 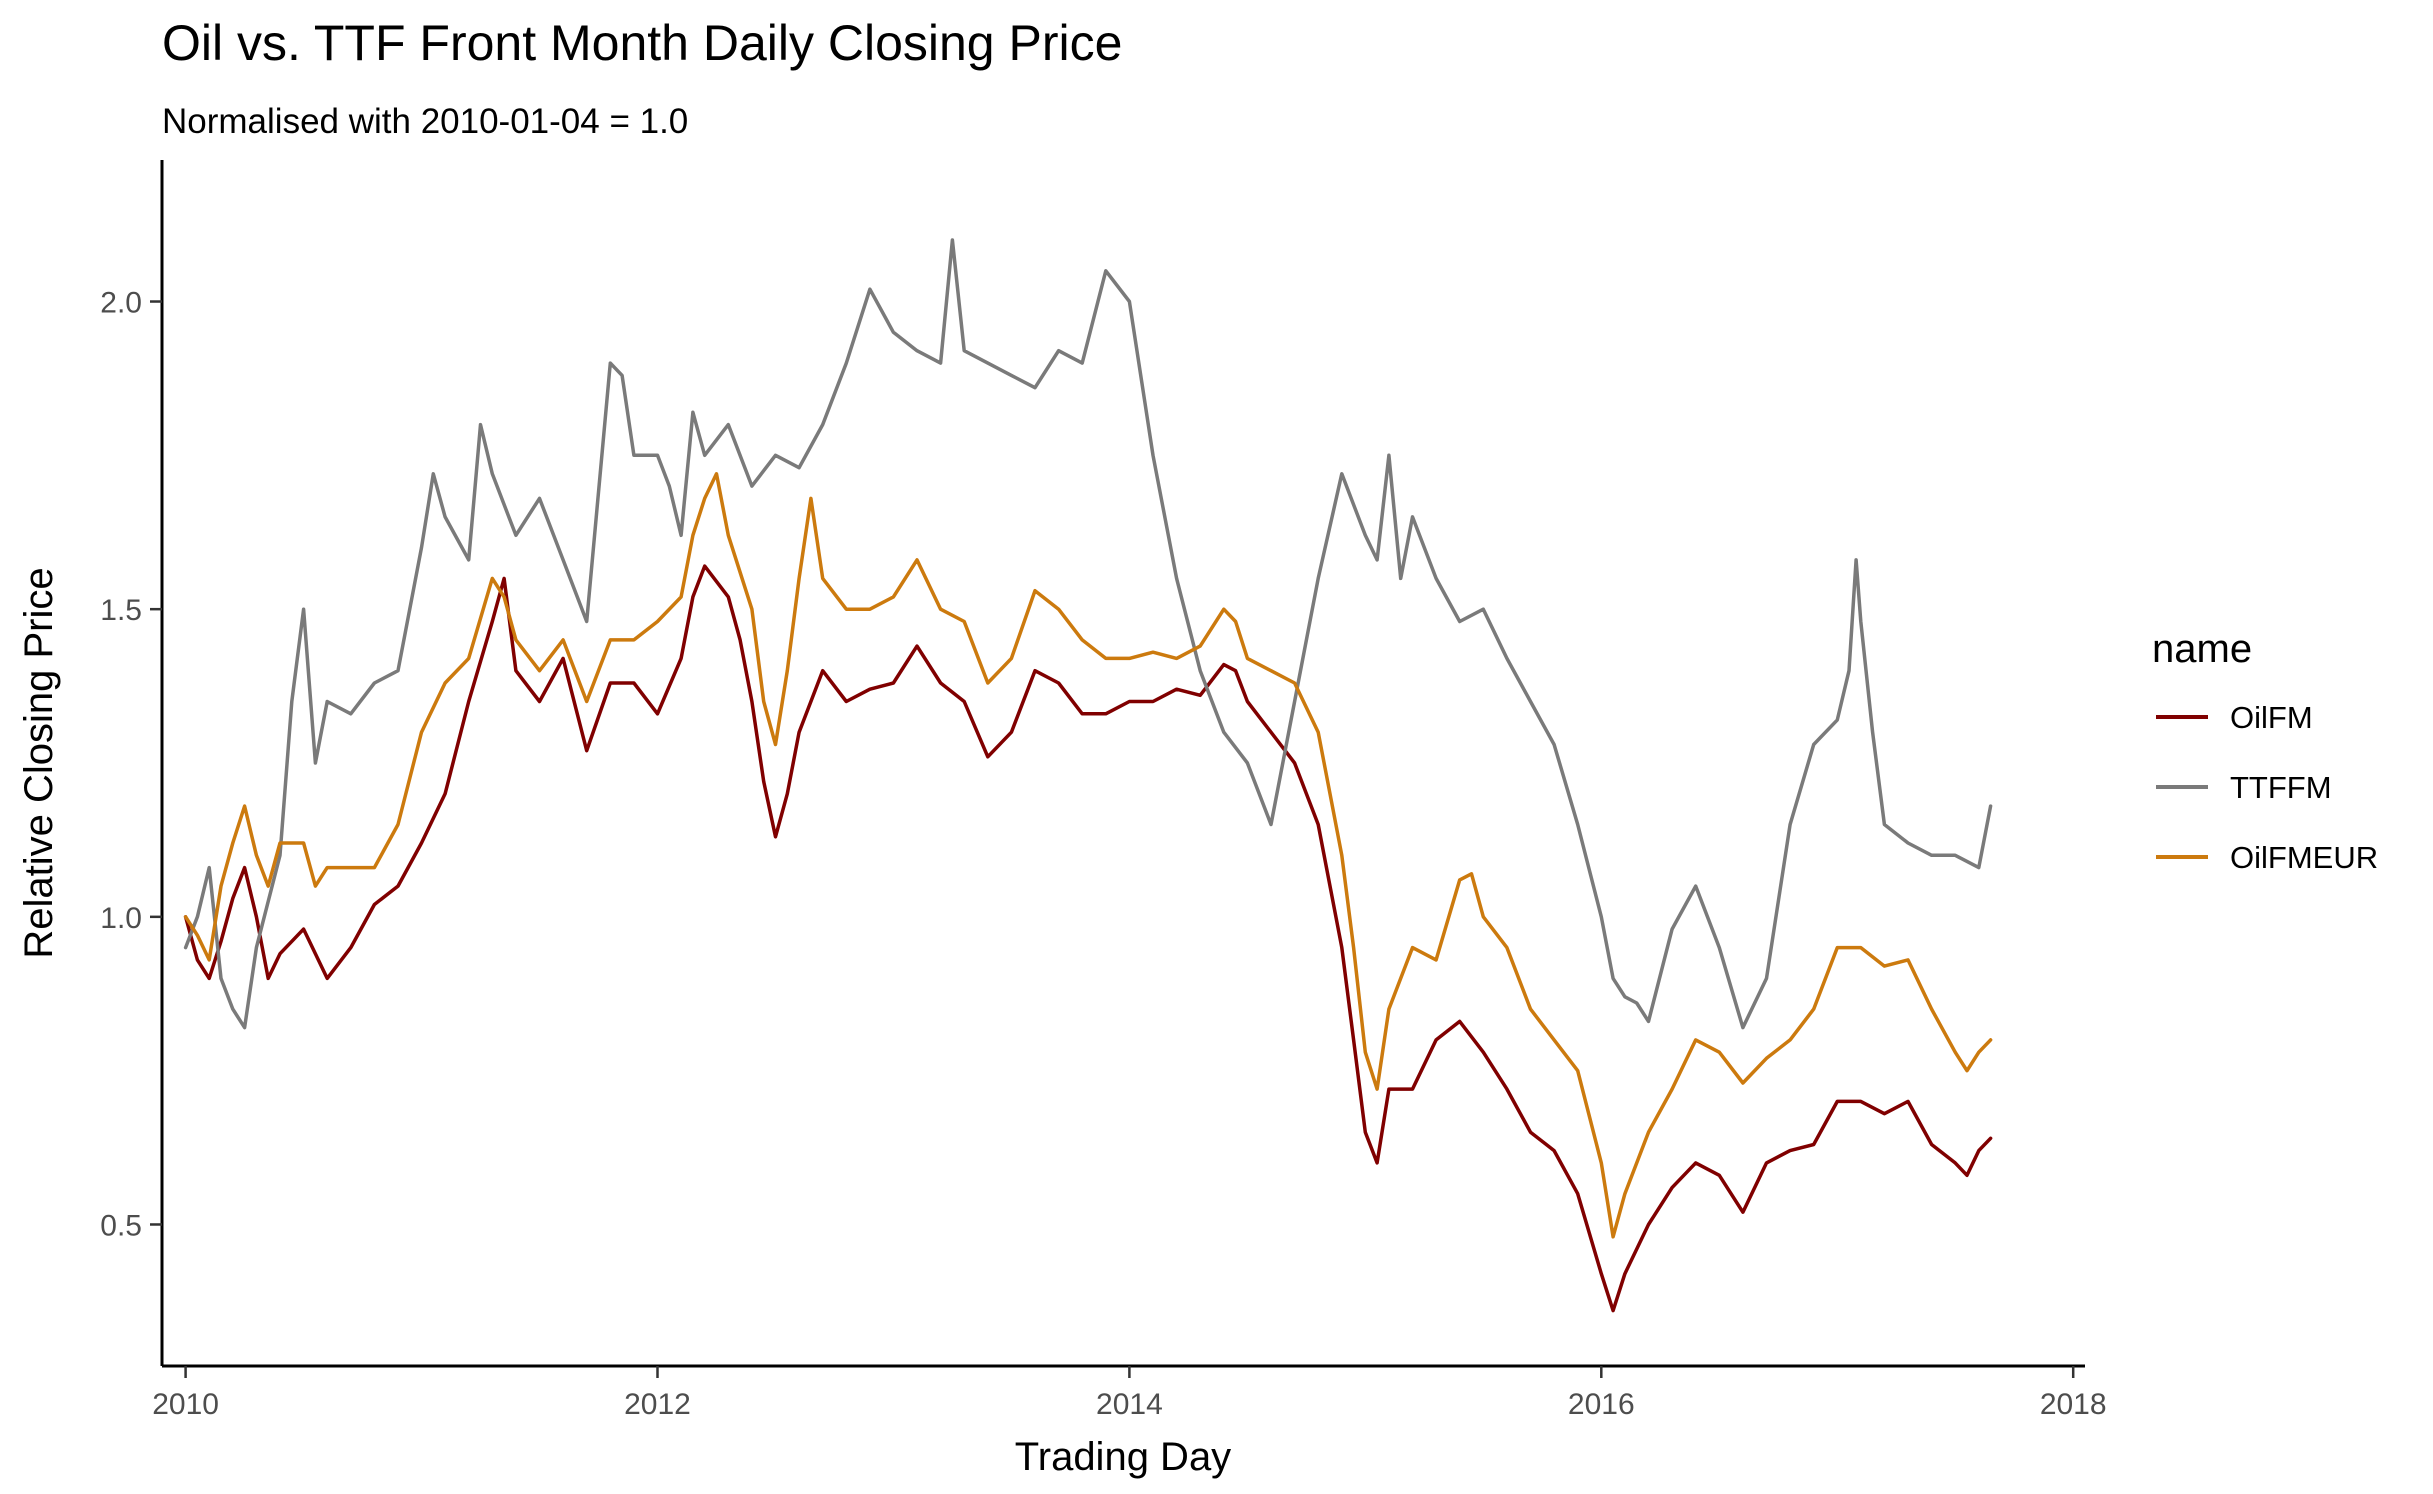 What do you see at coordinates (2281, 787) in the screenshot?
I see `legend-label-ttffm: TTFFM` at bounding box center [2281, 787].